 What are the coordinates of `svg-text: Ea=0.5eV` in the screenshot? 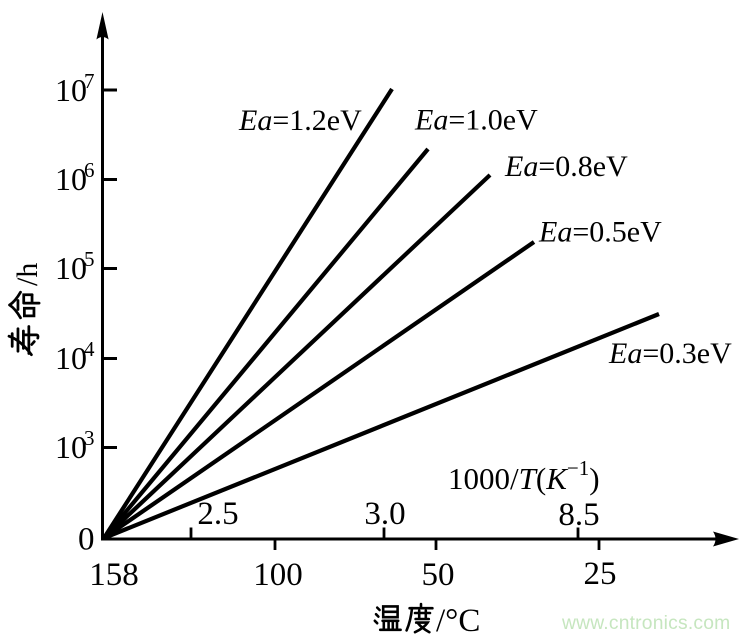 It's located at (600, 232).